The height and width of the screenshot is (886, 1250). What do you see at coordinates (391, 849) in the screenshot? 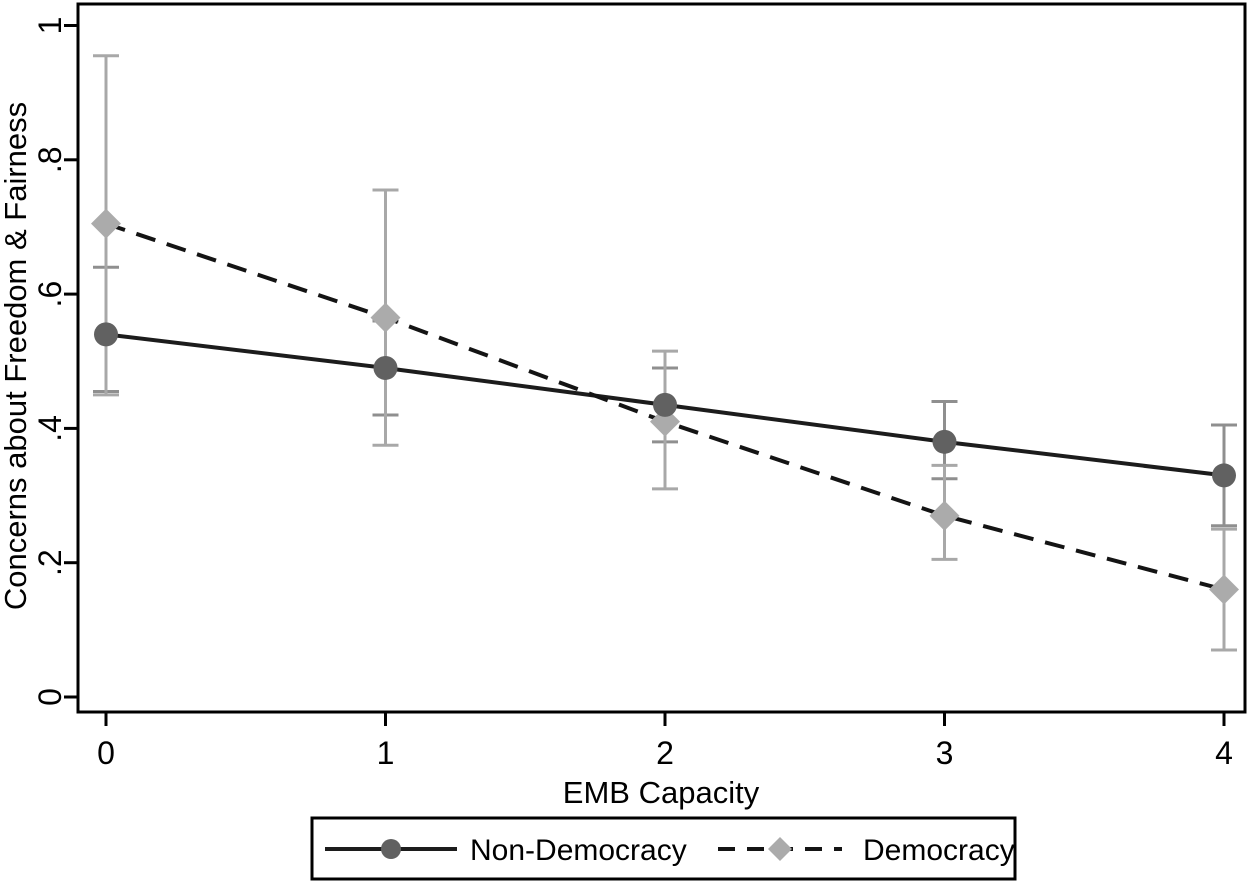
I see `legend-key-marker-non-democracy` at bounding box center [391, 849].